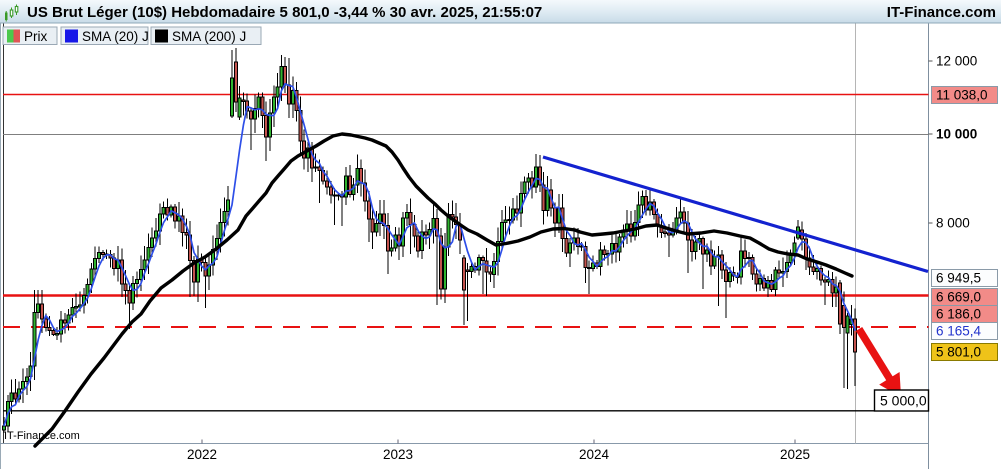 The height and width of the screenshot is (474, 1001). Describe the element at coordinates (958, 314) in the screenshot. I see `svg-text: 6 186,0` at that location.